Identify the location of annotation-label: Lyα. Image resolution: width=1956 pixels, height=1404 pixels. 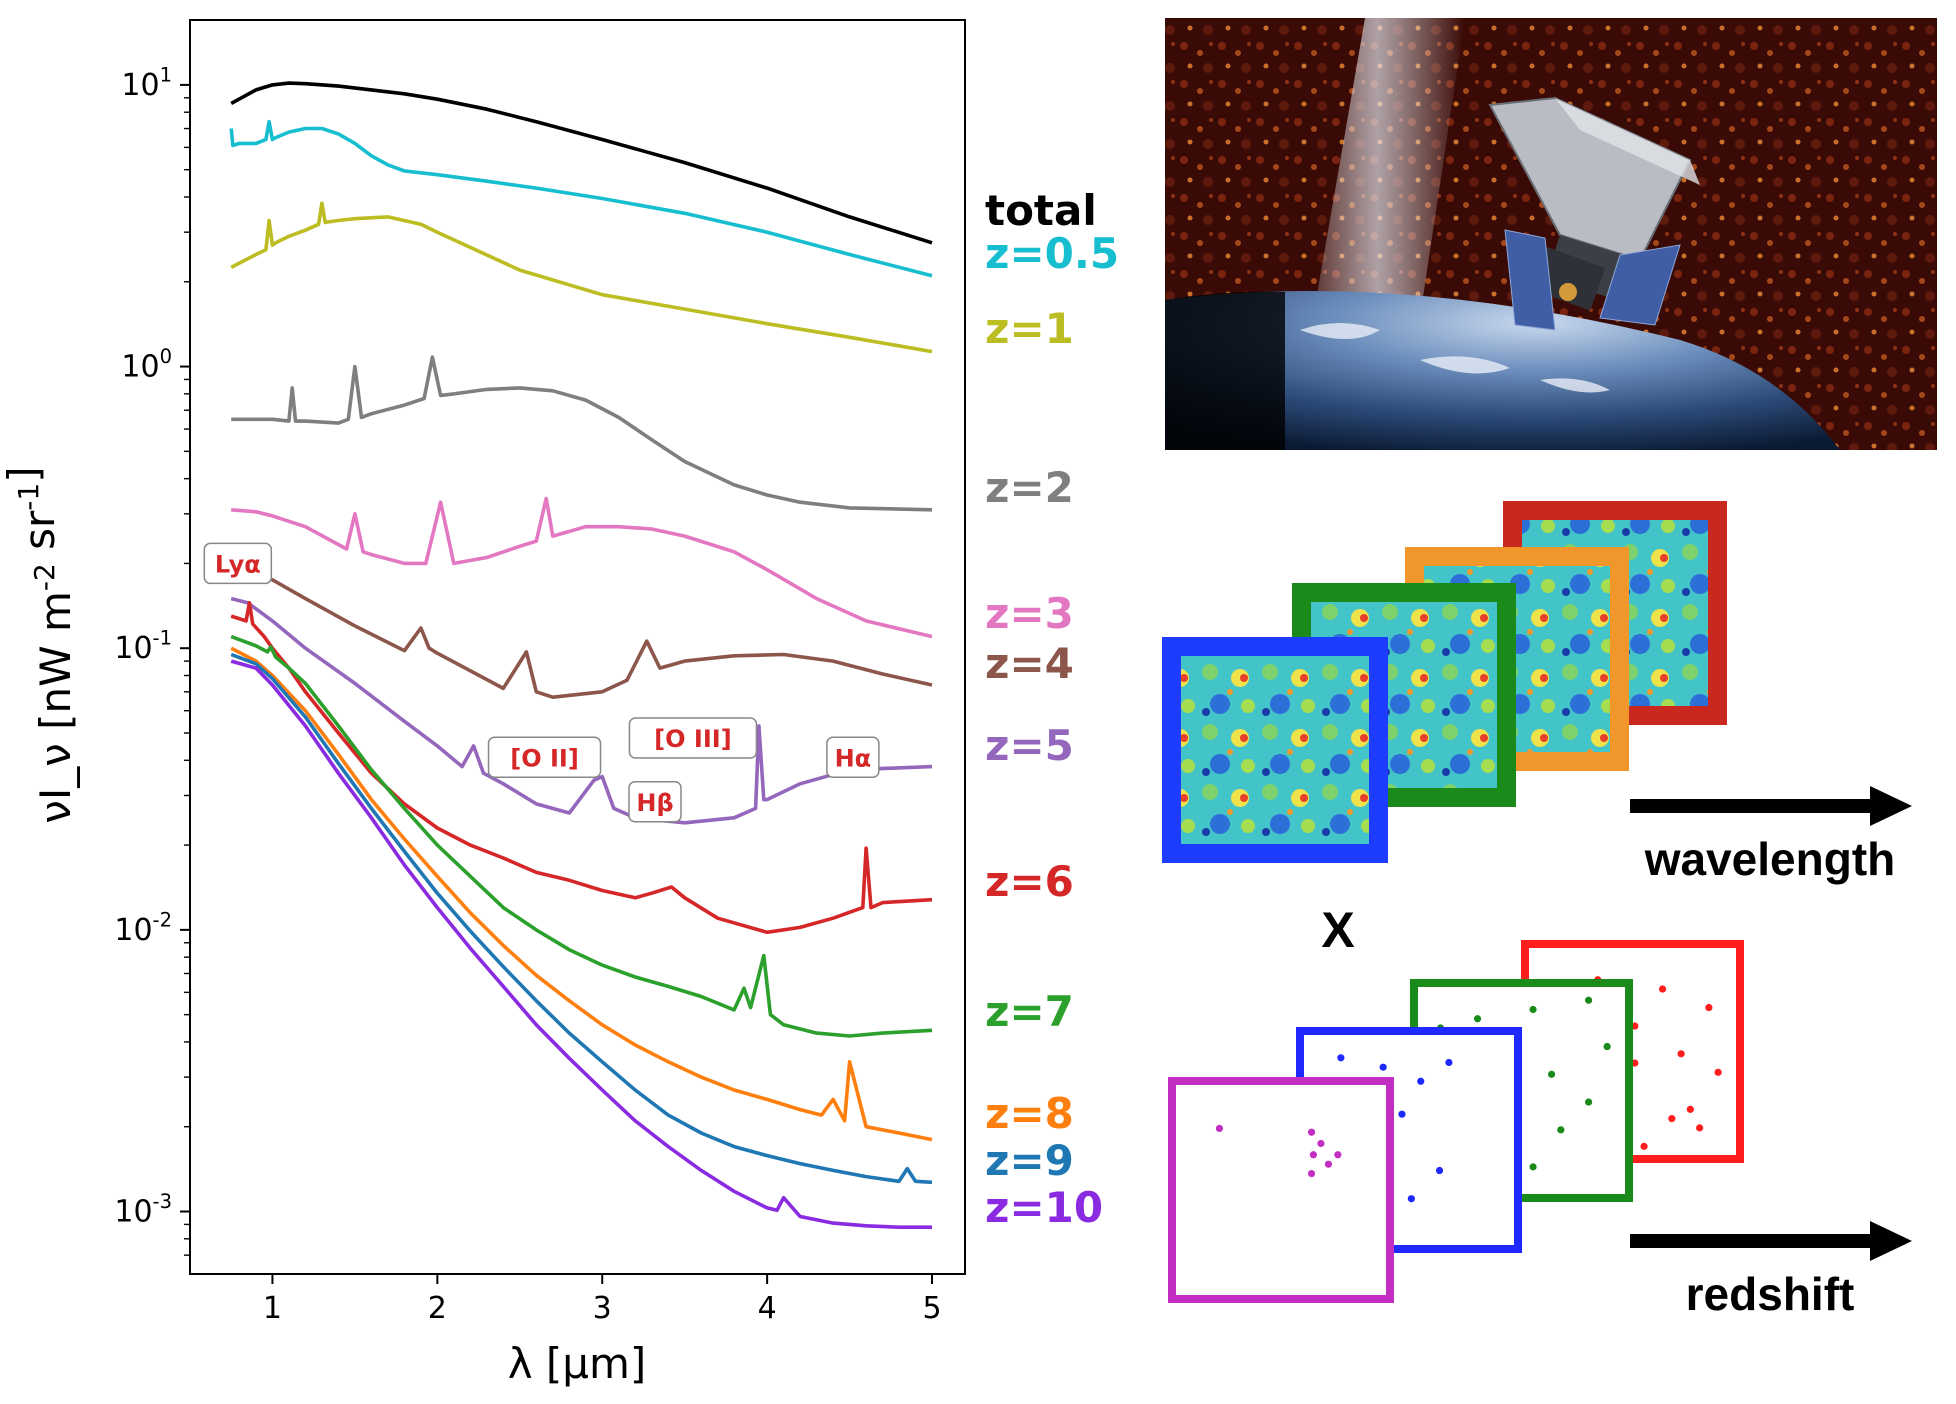
(238, 564).